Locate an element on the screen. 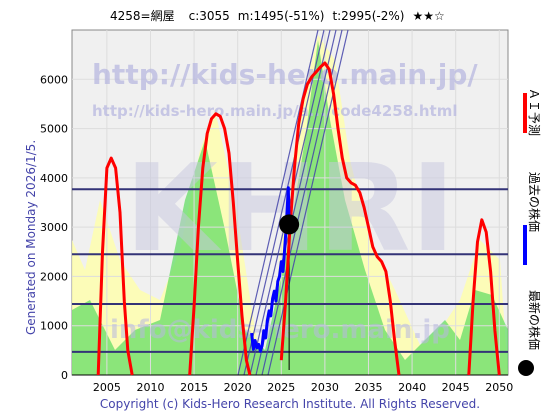 This screenshot has height=420, width=560. x-tick-label: 2025 is located at coordinates (281, 387).